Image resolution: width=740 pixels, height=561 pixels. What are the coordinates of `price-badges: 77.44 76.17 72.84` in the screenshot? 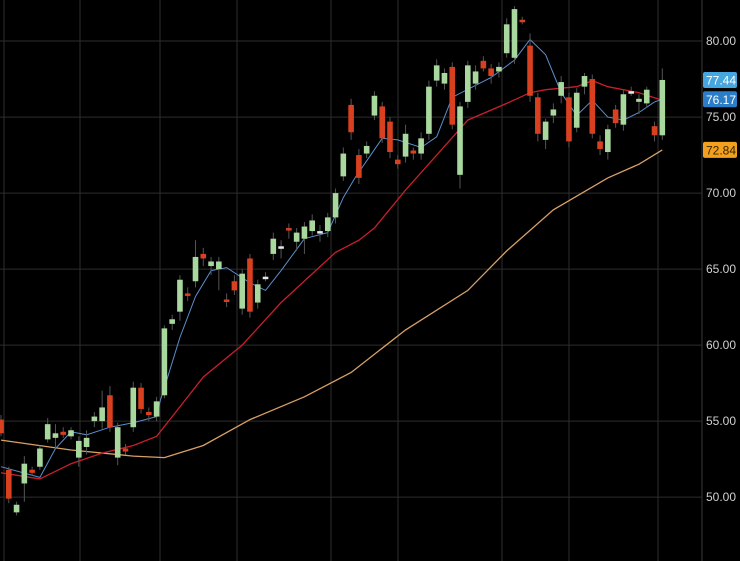 It's located at (720, 114).